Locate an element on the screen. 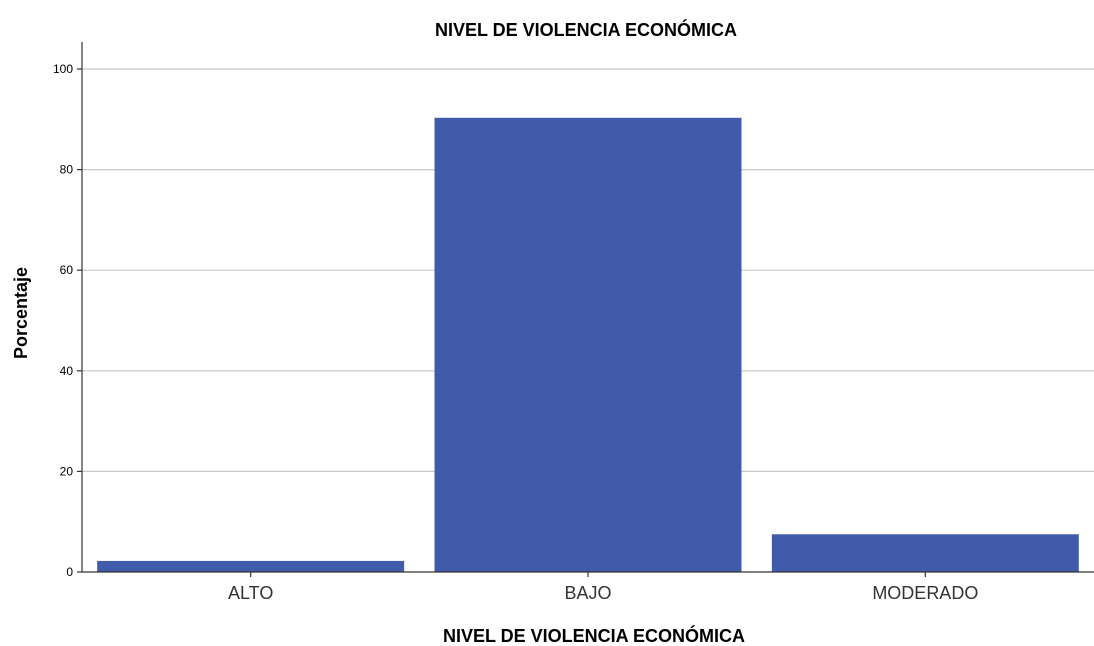 The width and height of the screenshot is (1094, 646). y-tick-label: 80 is located at coordinates (67, 170).